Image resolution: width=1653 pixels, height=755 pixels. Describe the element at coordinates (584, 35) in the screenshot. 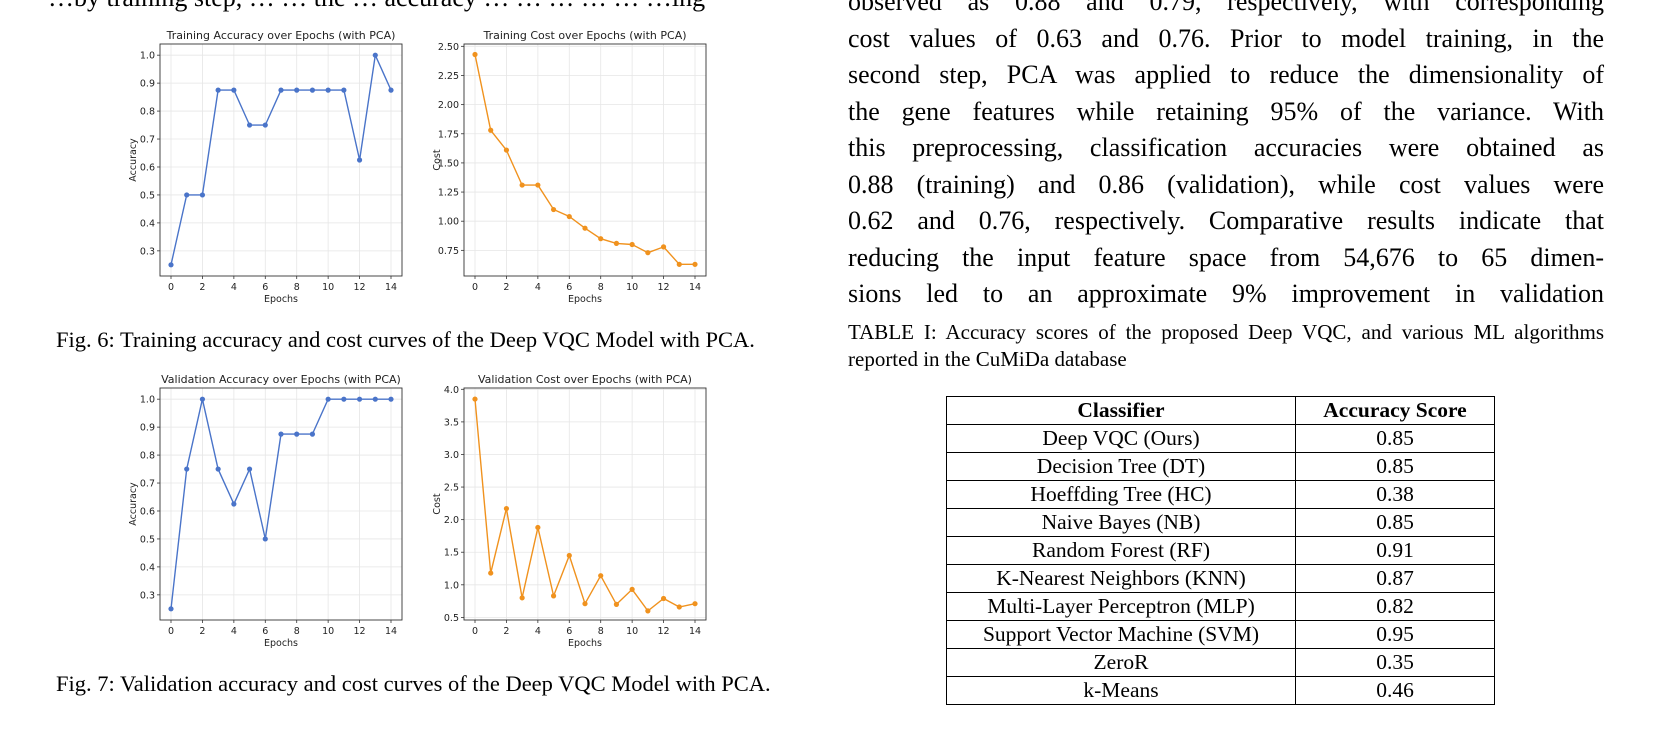

I see `chart-title: Training Cost over Epochs (with PCA)` at that location.